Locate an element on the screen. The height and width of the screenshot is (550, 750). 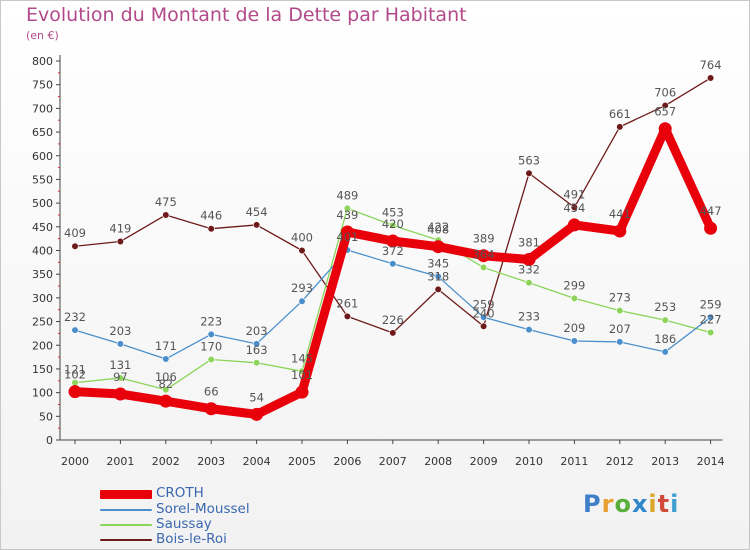
data-label: 475 is located at coordinates (166, 202).